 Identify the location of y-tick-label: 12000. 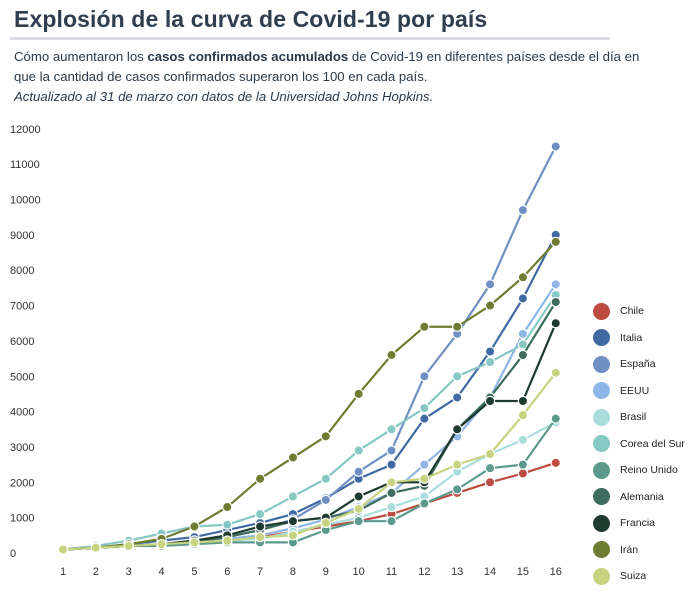
(25, 130).